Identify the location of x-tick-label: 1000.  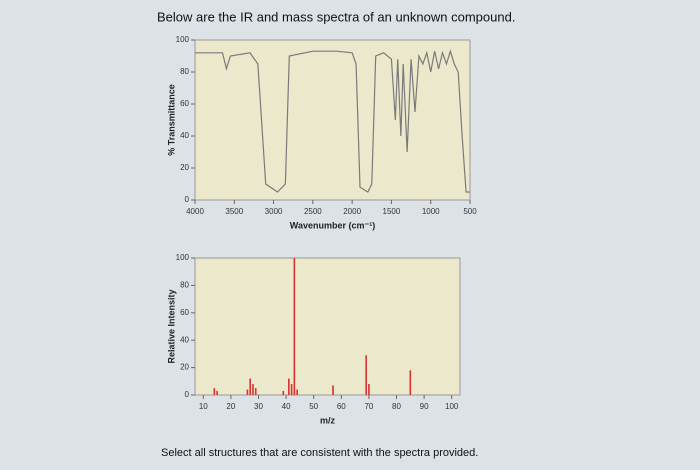
(431, 211).